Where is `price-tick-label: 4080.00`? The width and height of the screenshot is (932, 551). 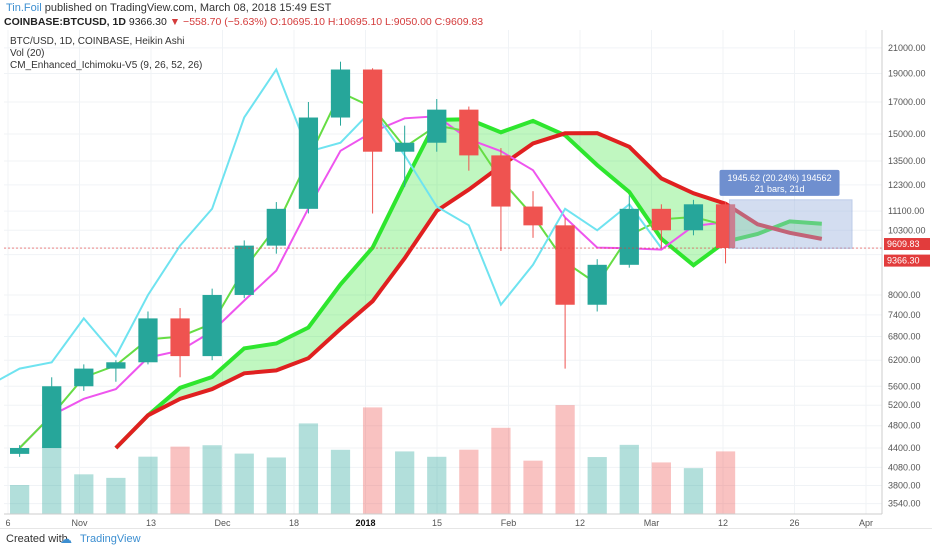 price-tick-label: 4080.00 is located at coordinates (904, 467).